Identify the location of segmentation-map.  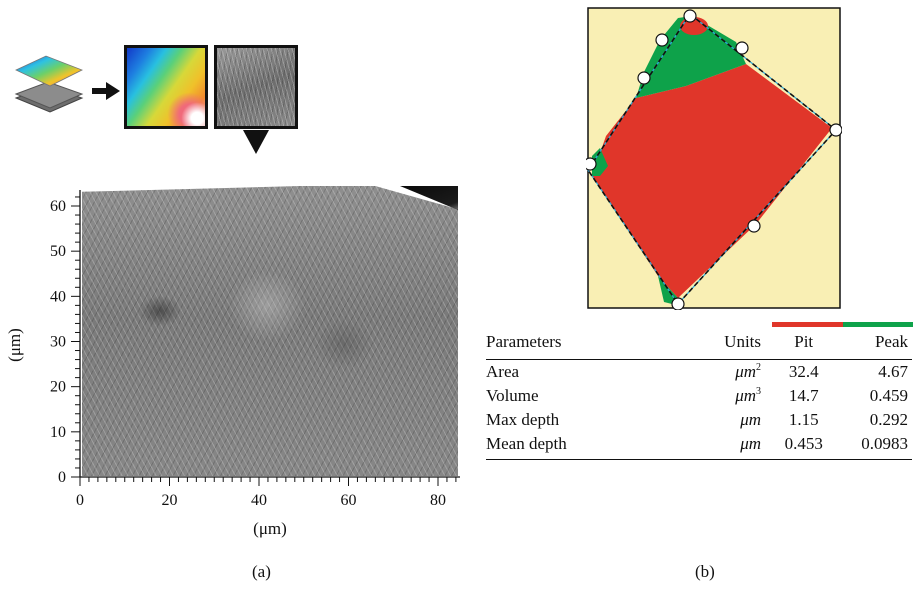
(714, 158).